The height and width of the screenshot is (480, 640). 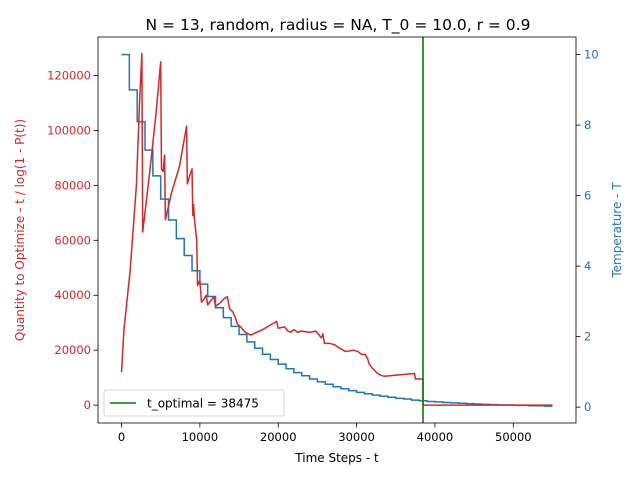 I want to click on x-tick-label: 10000, so click(x=200, y=437).